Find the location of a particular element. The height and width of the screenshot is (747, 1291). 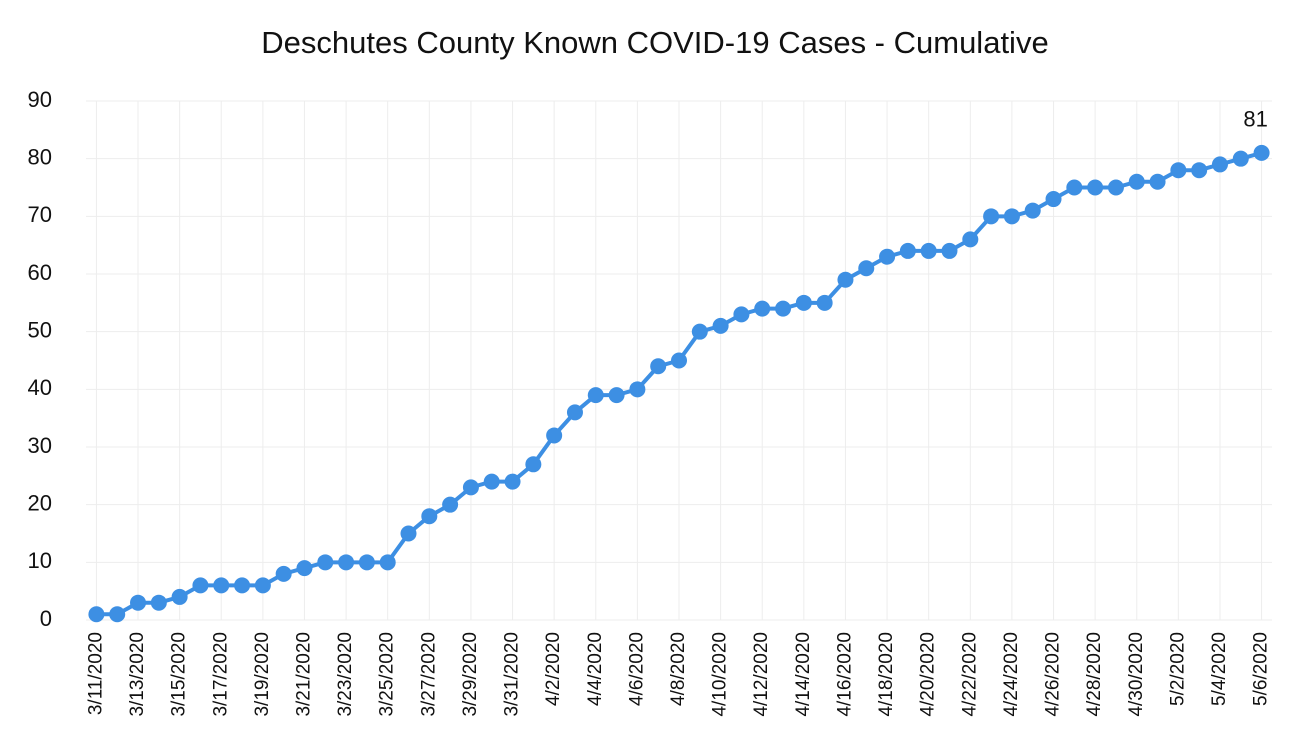

x-tick-label: 3/31/2020 is located at coordinates (512, 674).